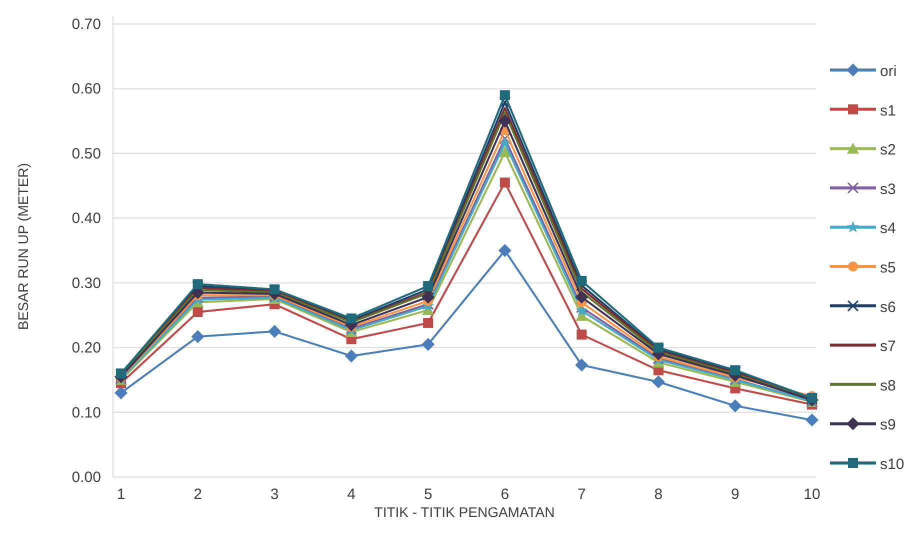 The image size is (920, 548). Describe the element at coordinates (86, 348) in the screenshot. I see `y-tick-label: 0.20` at that location.